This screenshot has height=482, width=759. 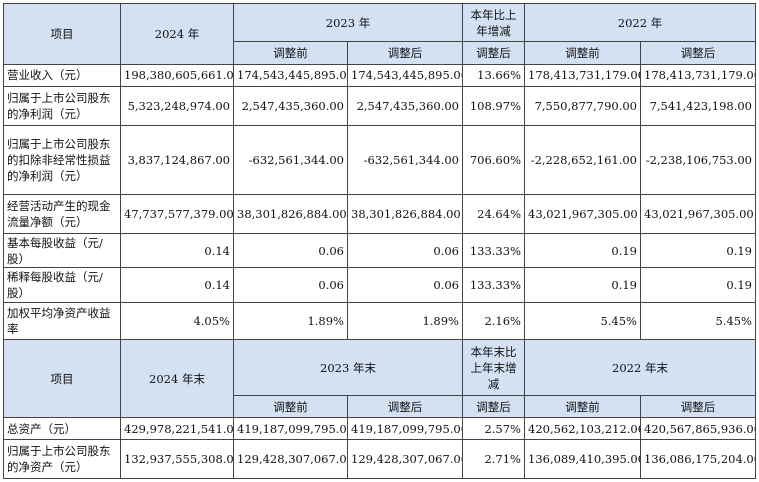 I want to click on row-label: 基本每股收益（元/股）, so click(x=62, y=250).